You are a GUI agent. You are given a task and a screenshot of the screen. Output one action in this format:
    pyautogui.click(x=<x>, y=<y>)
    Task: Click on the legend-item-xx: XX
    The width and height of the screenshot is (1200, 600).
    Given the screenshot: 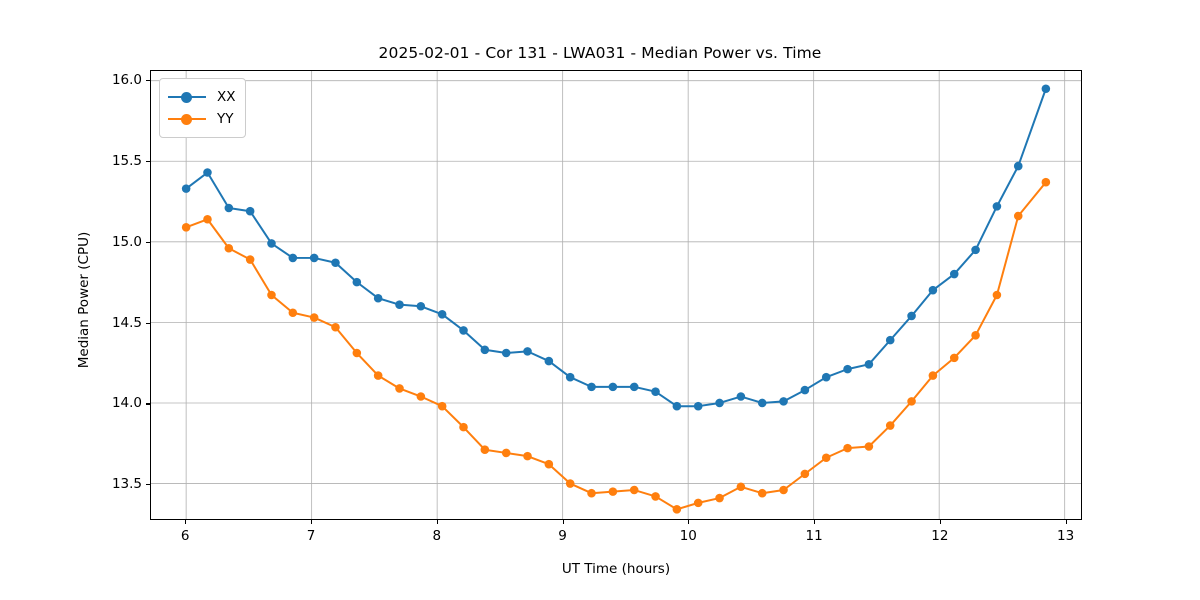 What is the action you would take?
    pyautogui.click(x=202, y=97)
    